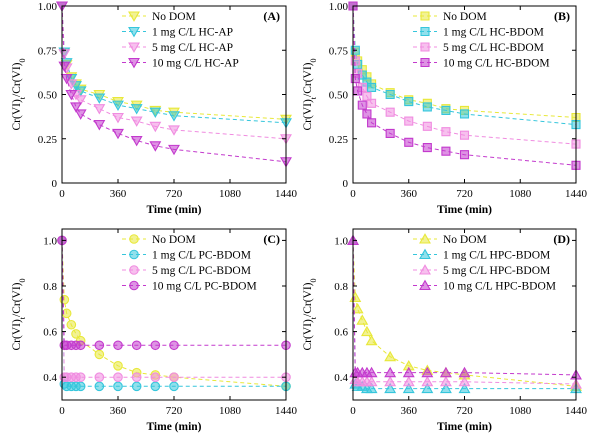 This screenshot has height=446, width=591. I want to click on y-tick-label: 0.4, so click(341, 378).